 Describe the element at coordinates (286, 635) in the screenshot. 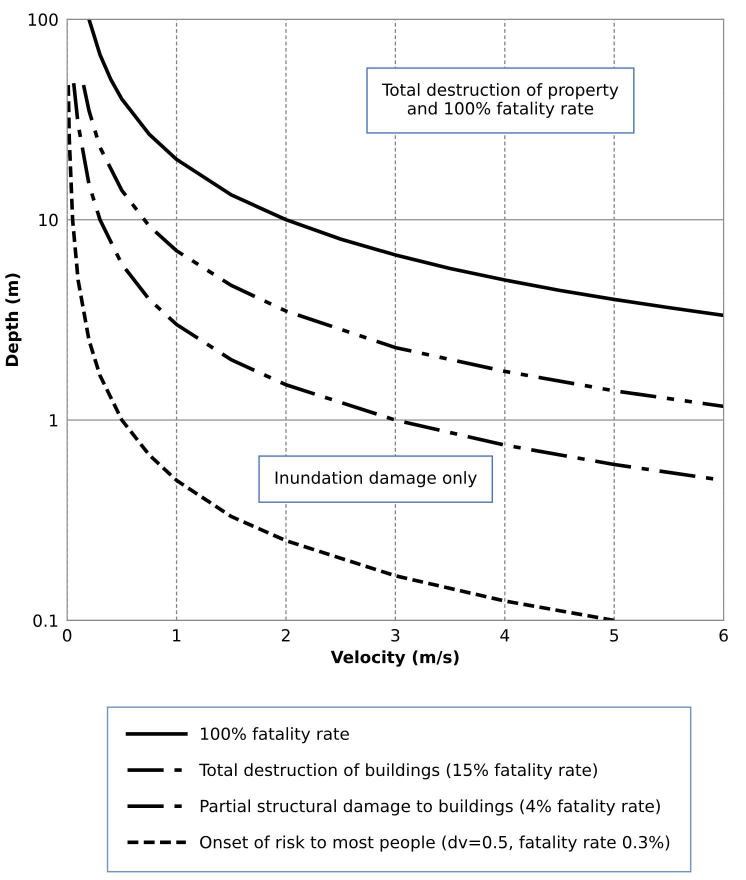

I see `x-tick-label: 2` at that location.